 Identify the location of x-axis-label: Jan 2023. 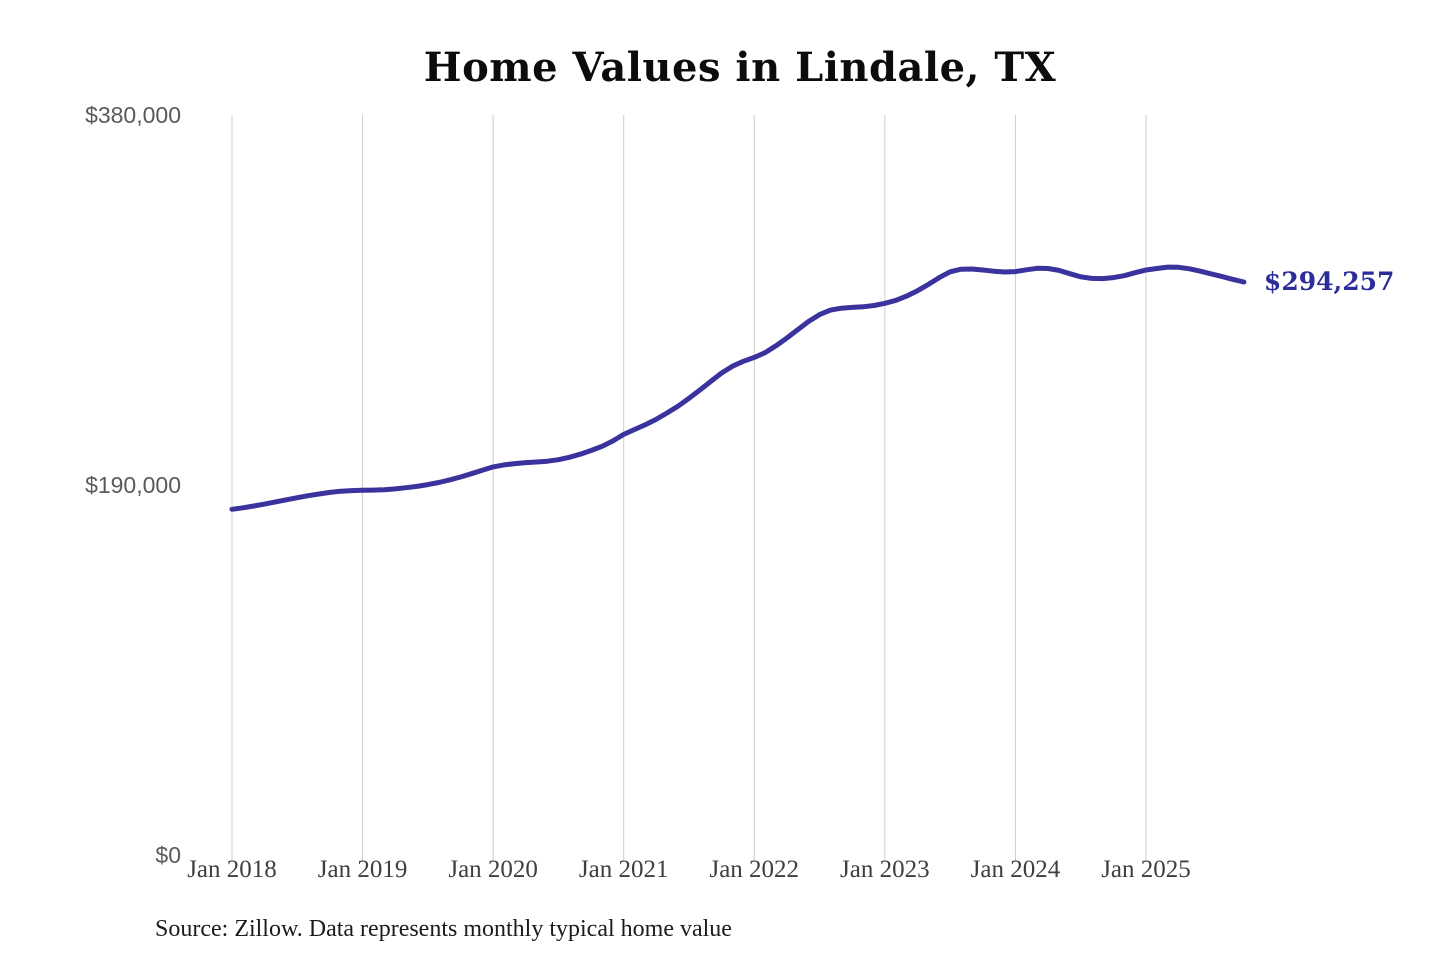
(885, 869).